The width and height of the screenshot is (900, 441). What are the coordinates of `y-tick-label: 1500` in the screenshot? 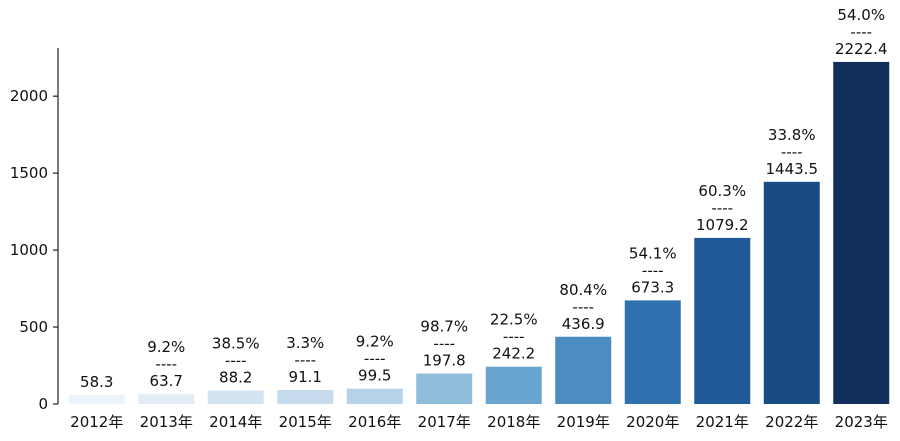 It's located at (29, 173).